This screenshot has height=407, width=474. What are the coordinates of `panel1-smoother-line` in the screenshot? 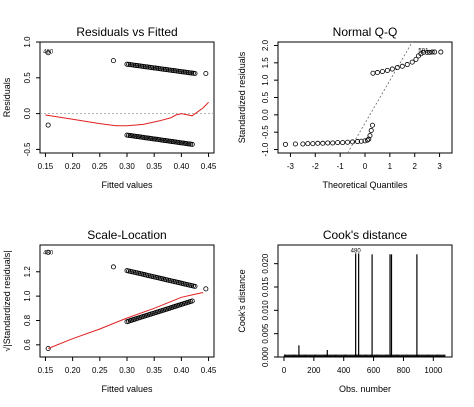 It's located at (127, 114).